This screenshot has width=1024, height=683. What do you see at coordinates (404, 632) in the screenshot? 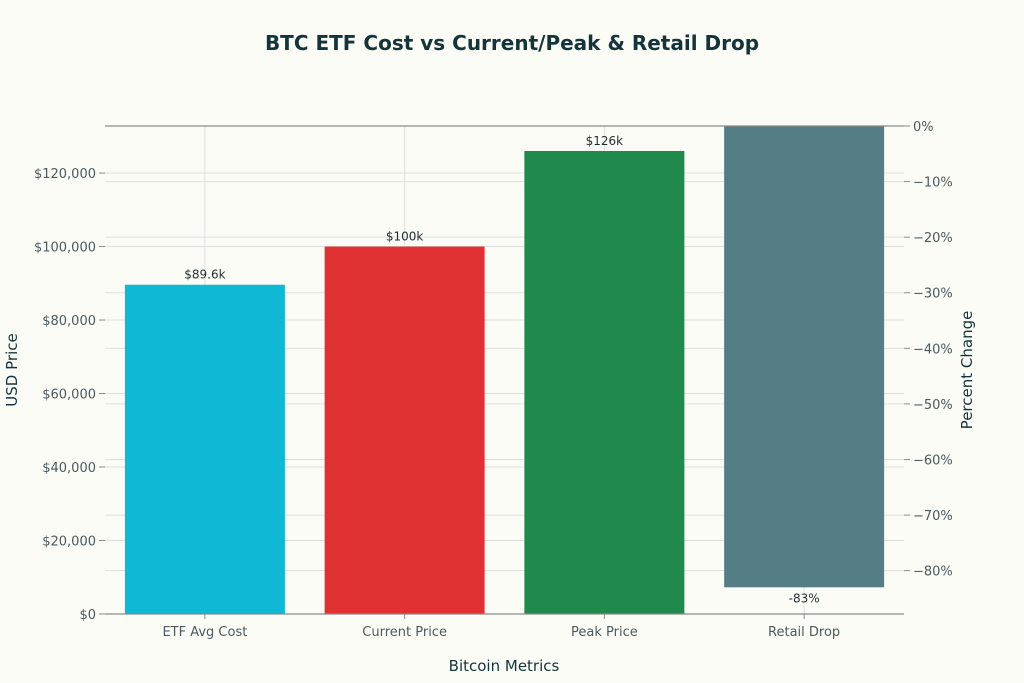
I see `x-tick-label: Current Price` at bounding box center [404, 632].